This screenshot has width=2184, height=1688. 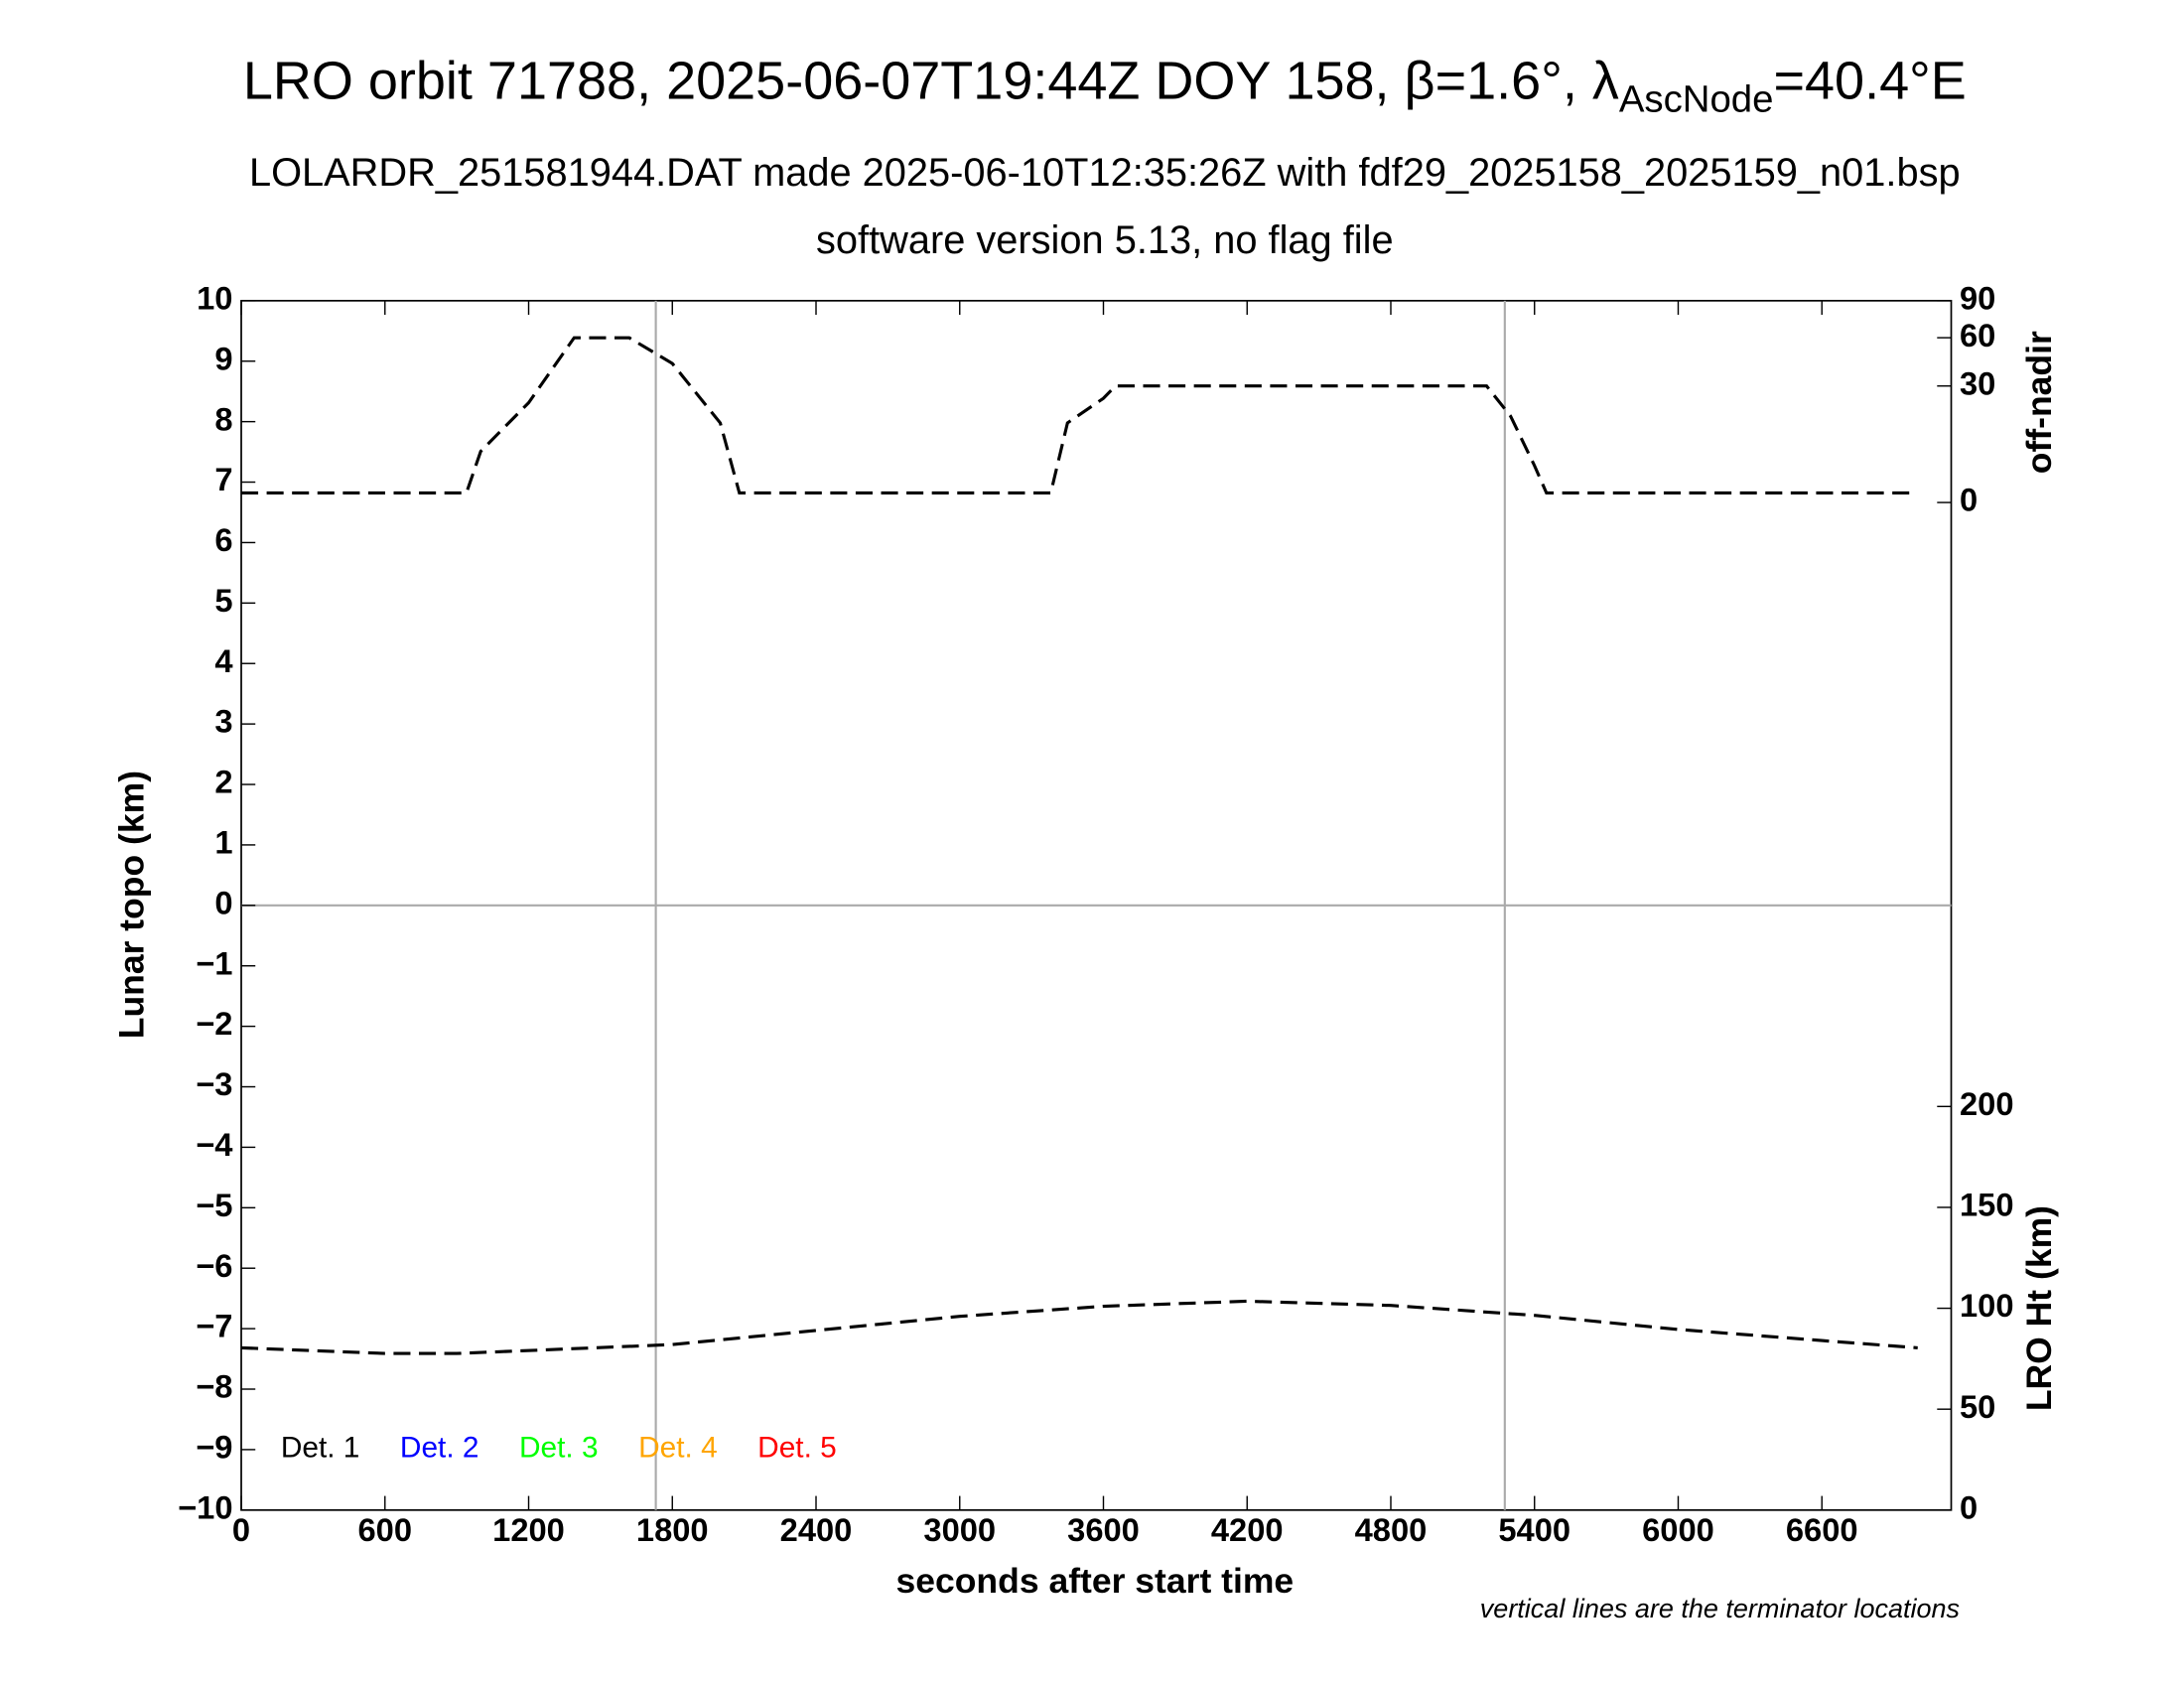 What do you see at coordinates (205, 1506) in the screenshot?
I see `y-tick-label: −10` at bounding box center [205, 1506].